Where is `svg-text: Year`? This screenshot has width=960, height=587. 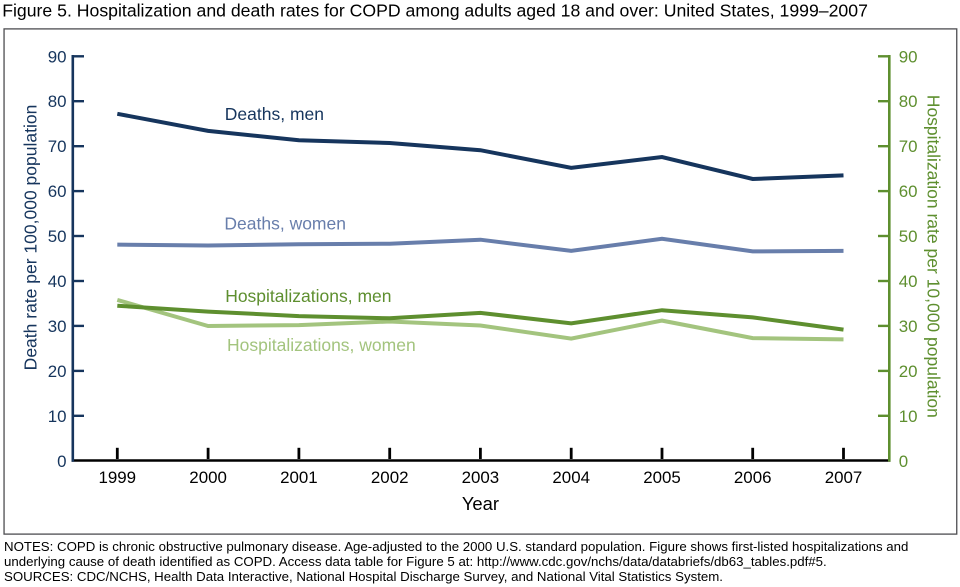
svg-text: Year is located at coordinates (480, 503).